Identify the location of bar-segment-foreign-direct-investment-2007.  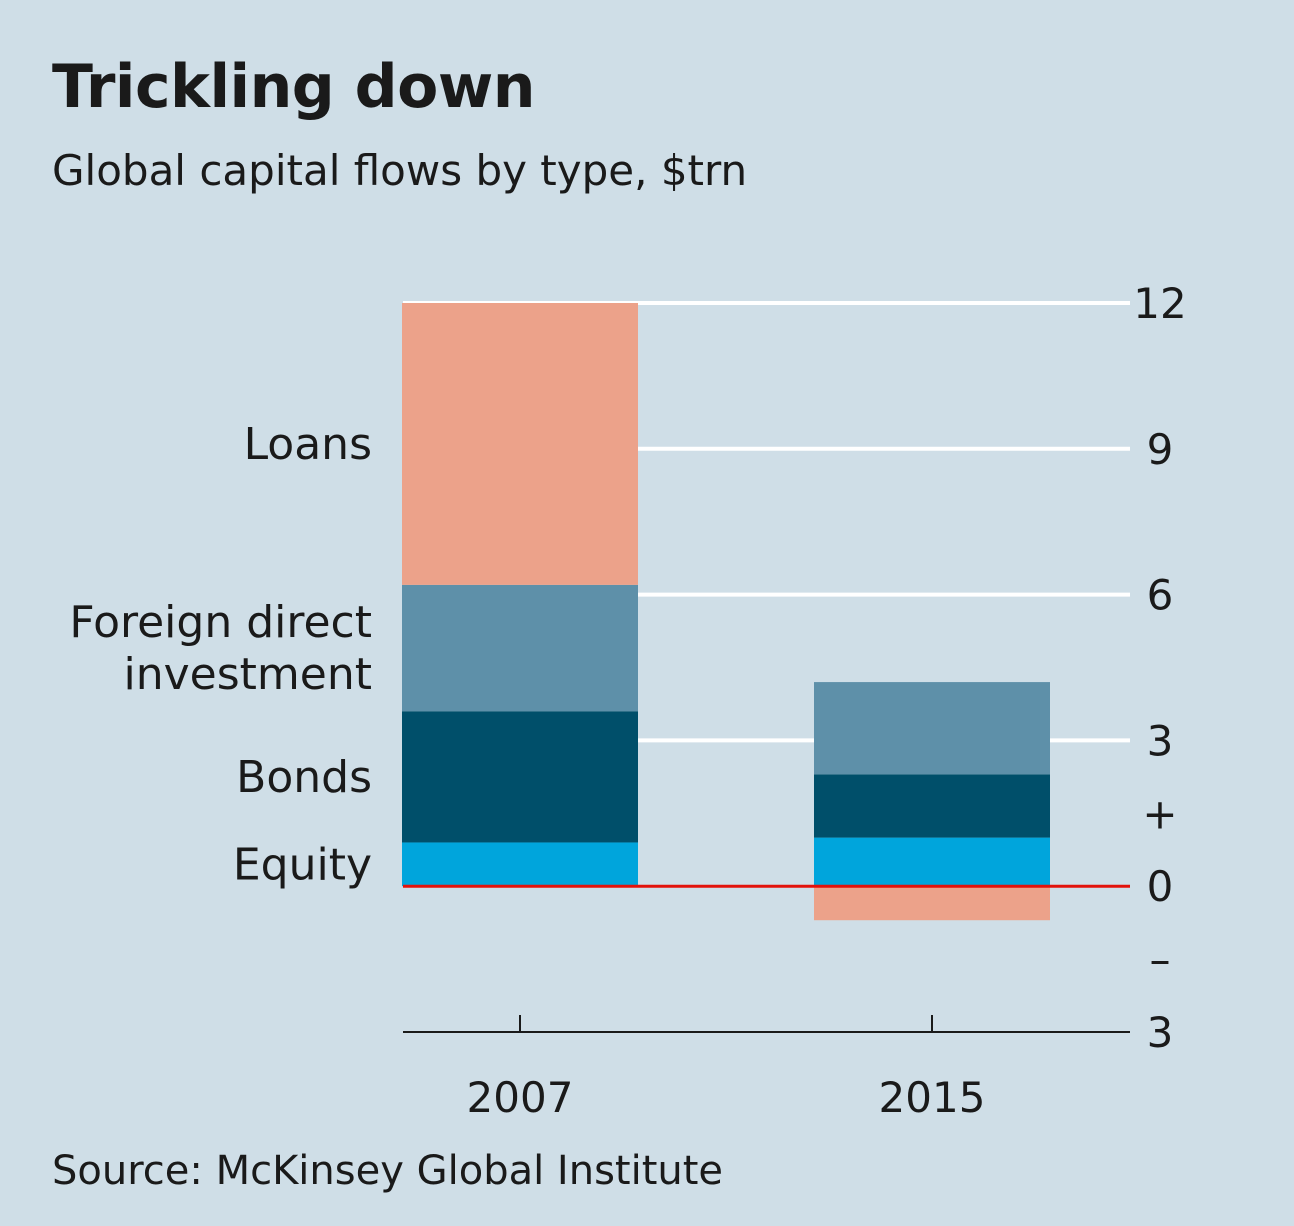
(520, 648).